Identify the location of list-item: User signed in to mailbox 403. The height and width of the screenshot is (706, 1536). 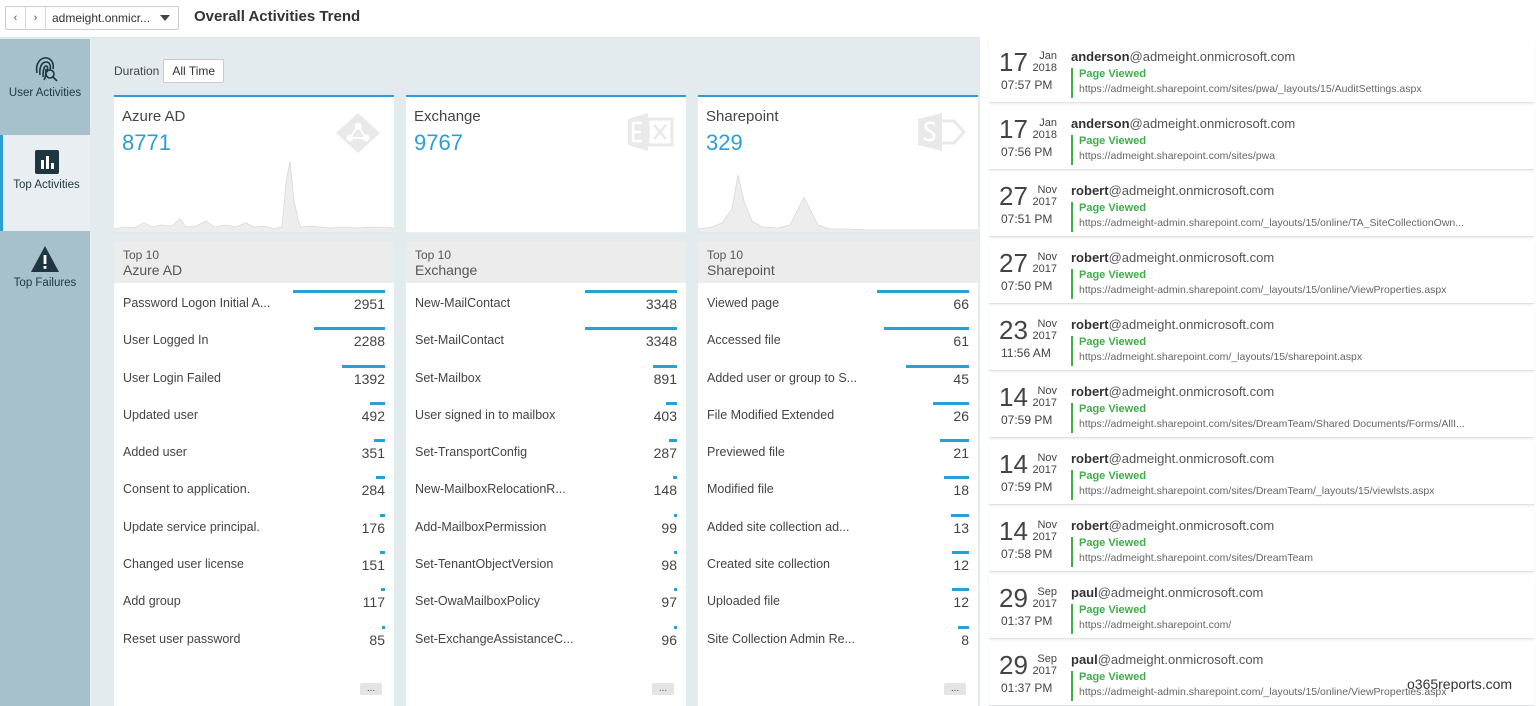
(546, 413).